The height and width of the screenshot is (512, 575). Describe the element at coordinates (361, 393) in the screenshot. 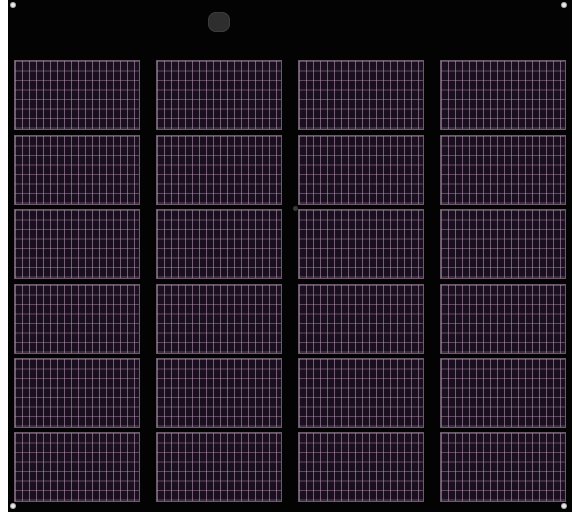

I see `solar-cell-r5-c3` at that location.